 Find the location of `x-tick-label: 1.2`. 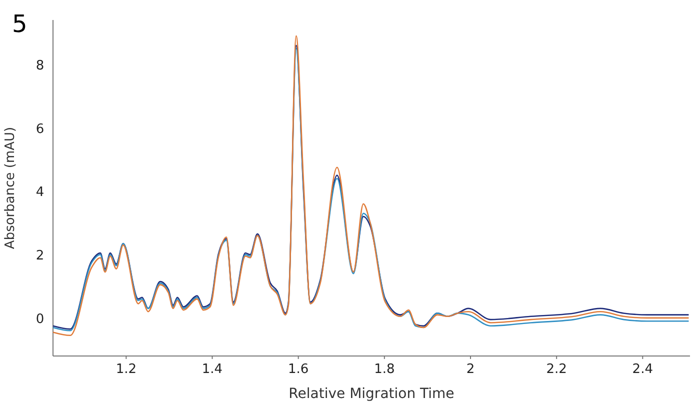

x-tick-label: 1.2 is located at coordinates (126, 369).